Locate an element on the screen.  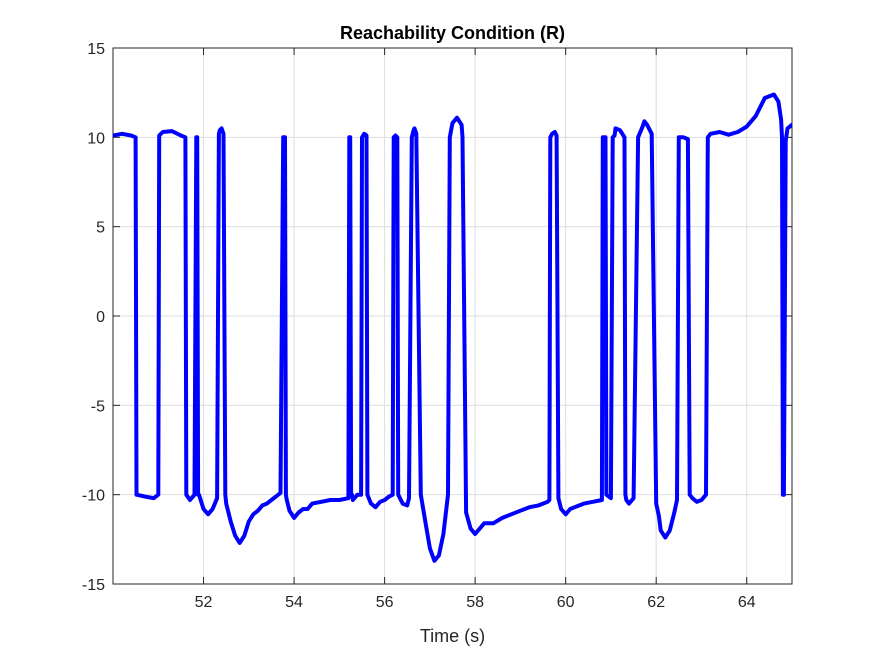
x-tick-label: 54 is located at coordinates (294, 602).